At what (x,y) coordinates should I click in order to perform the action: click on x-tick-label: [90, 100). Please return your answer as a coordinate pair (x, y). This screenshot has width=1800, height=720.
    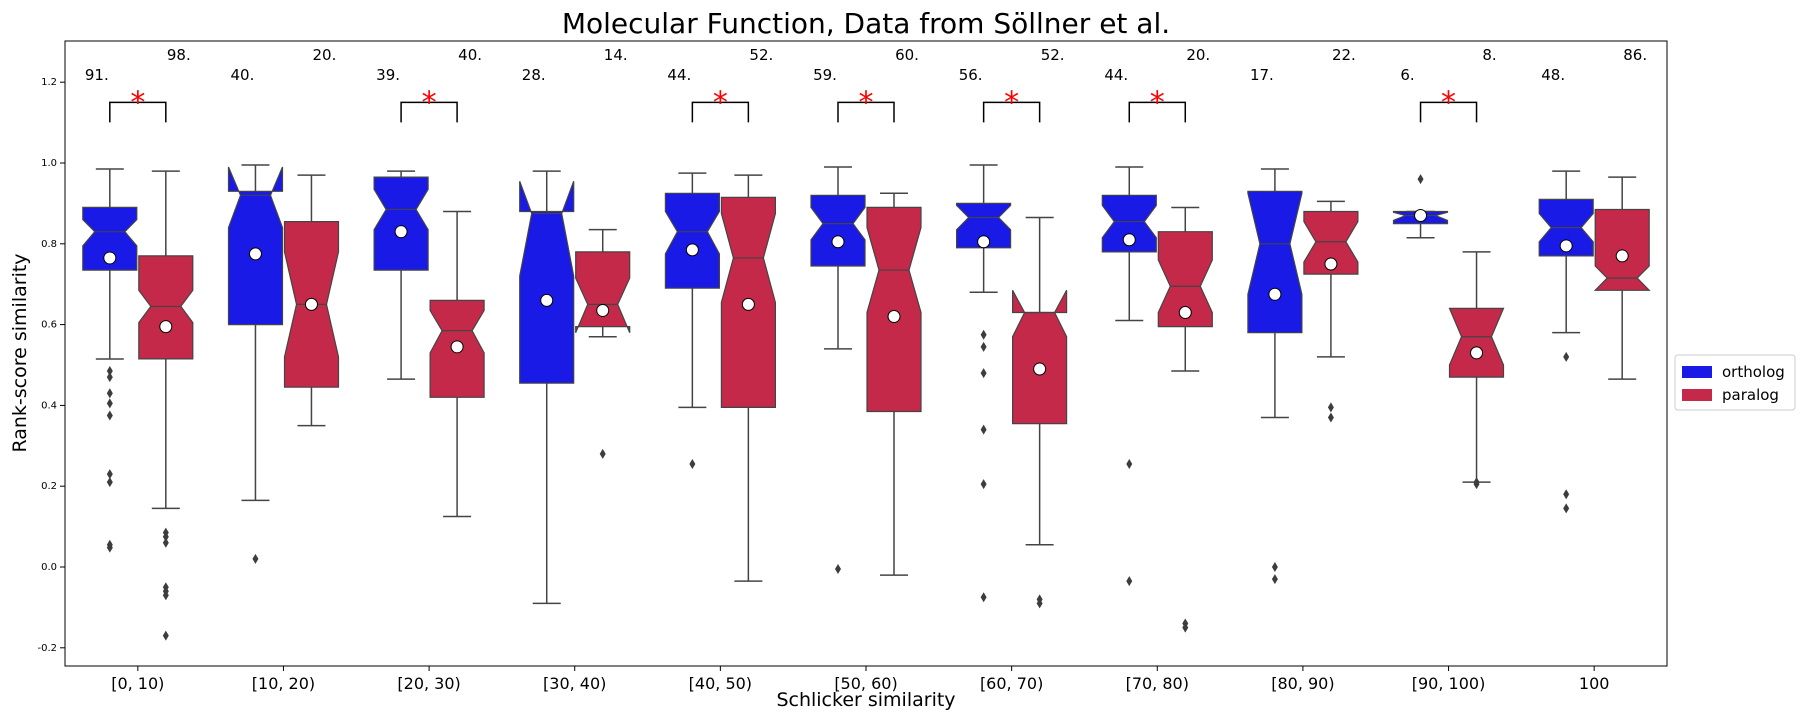
    Looking at the image, I should click on (1449, 683).